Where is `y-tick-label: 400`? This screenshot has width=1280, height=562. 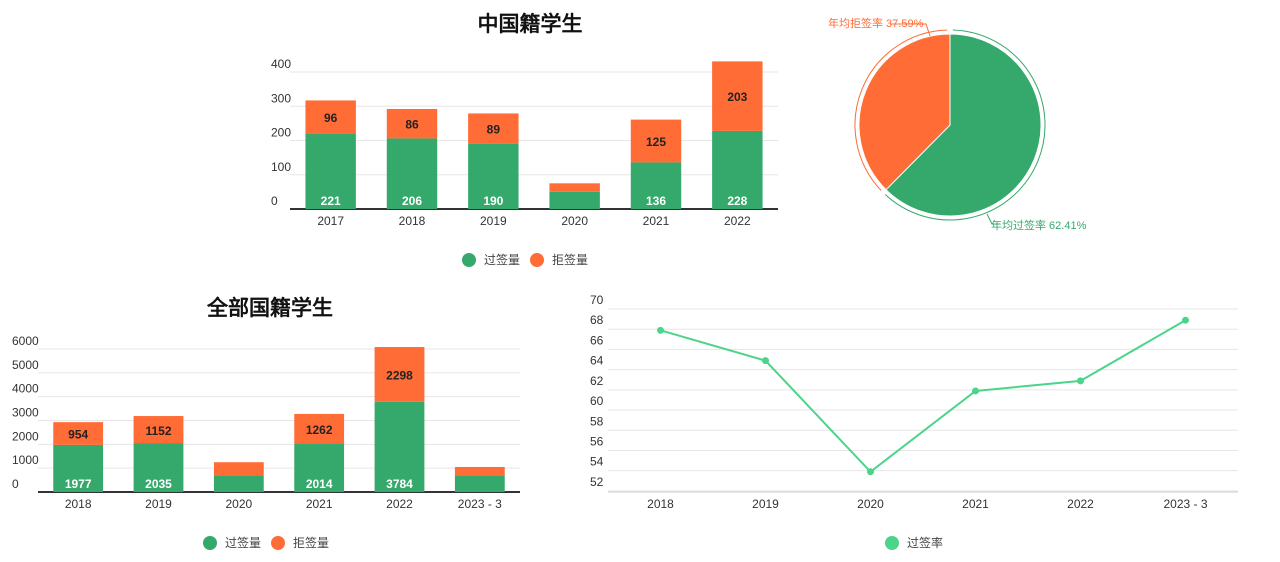 y-tick-label: 400 is located at coordinates (281, 64).